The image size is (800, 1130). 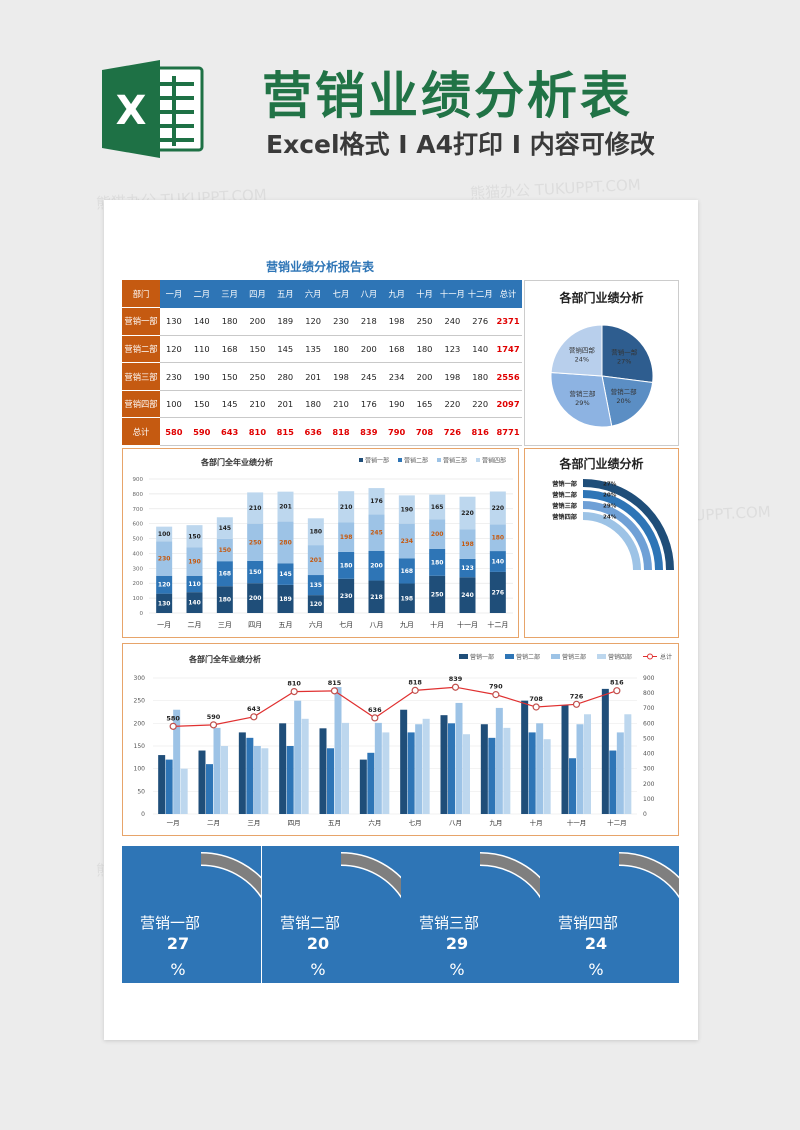 What do you see at coordinates (201, 321) in the screenshot?
I see `table-cell: 140` at bounding box center [201, 321].